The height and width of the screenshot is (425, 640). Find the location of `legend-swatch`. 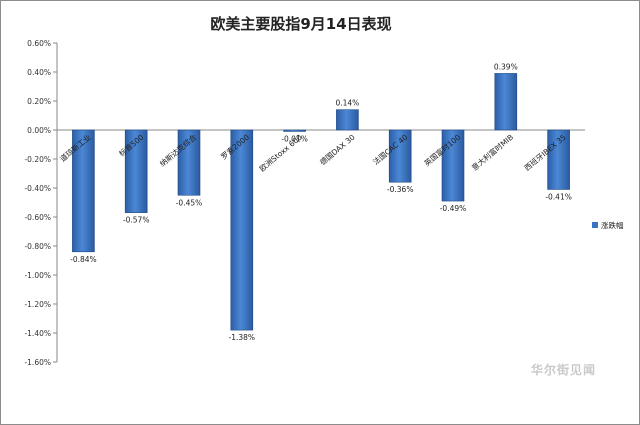

legend-swatch is located at coordinates (595, 225).